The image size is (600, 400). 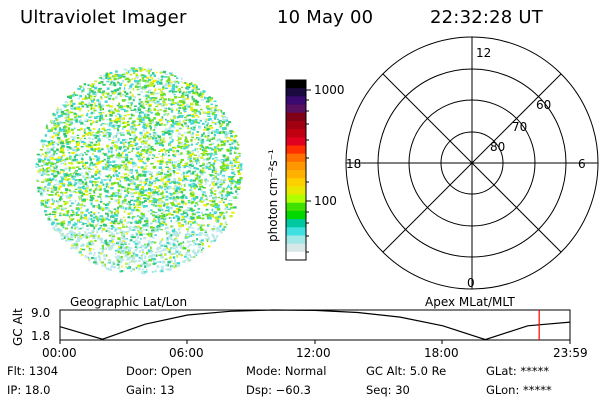 I want to click on color-bar-frame, so click(x=296, y=170).